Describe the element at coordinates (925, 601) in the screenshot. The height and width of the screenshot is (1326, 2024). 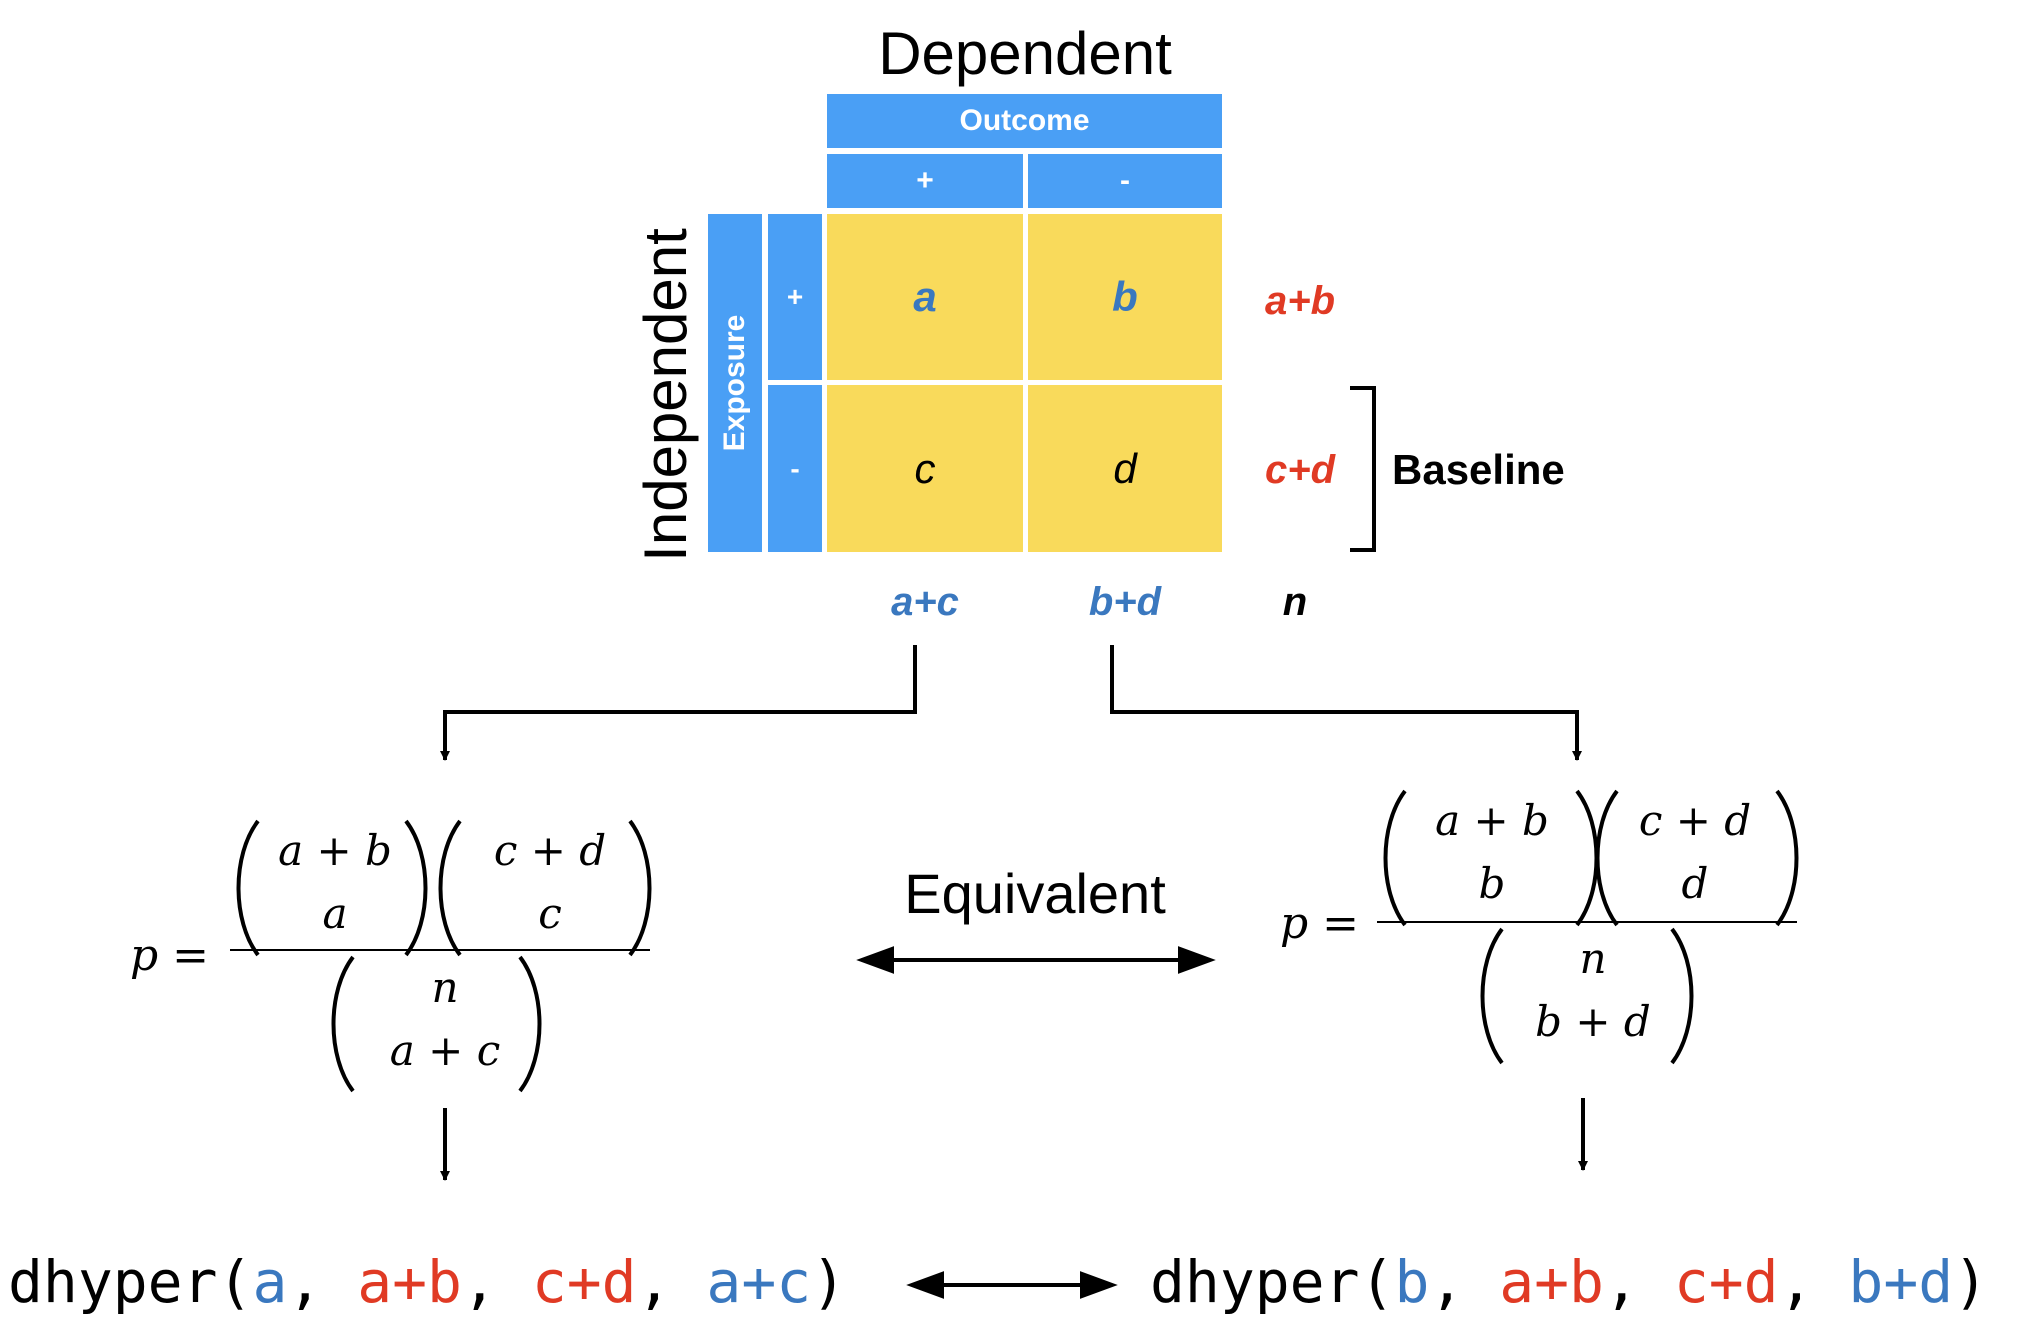
I see `col-total-ac: a+c` at that location.